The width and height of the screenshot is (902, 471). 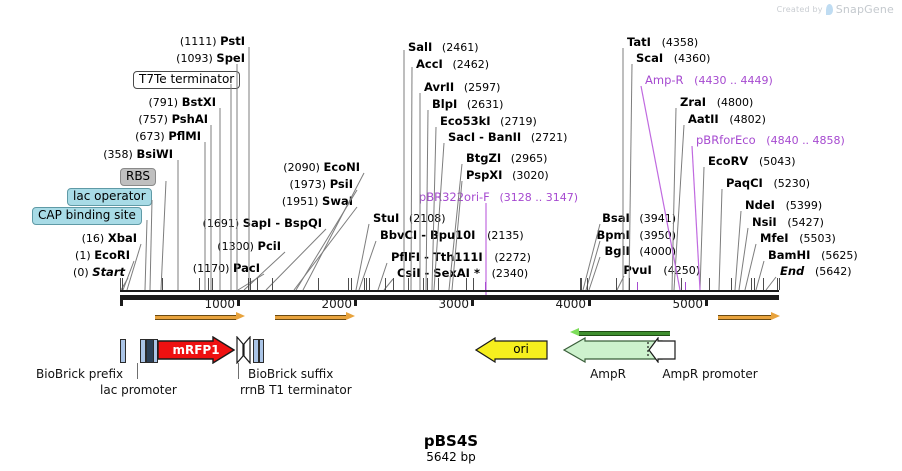 I want to click on site-label-csiI-sexAI: CsiI - SexAI * (2340), so click(x=463, y=273).